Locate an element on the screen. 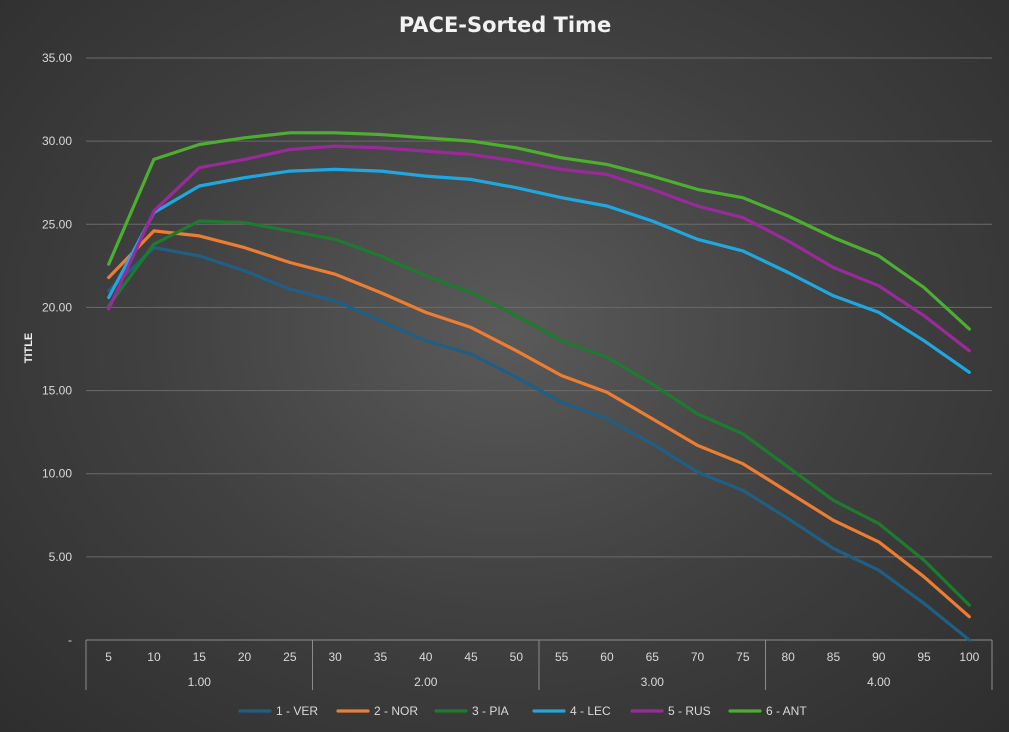 The image size is (1009, 732). legend-label: 6 - ANT is located at coordinates (786, 711).